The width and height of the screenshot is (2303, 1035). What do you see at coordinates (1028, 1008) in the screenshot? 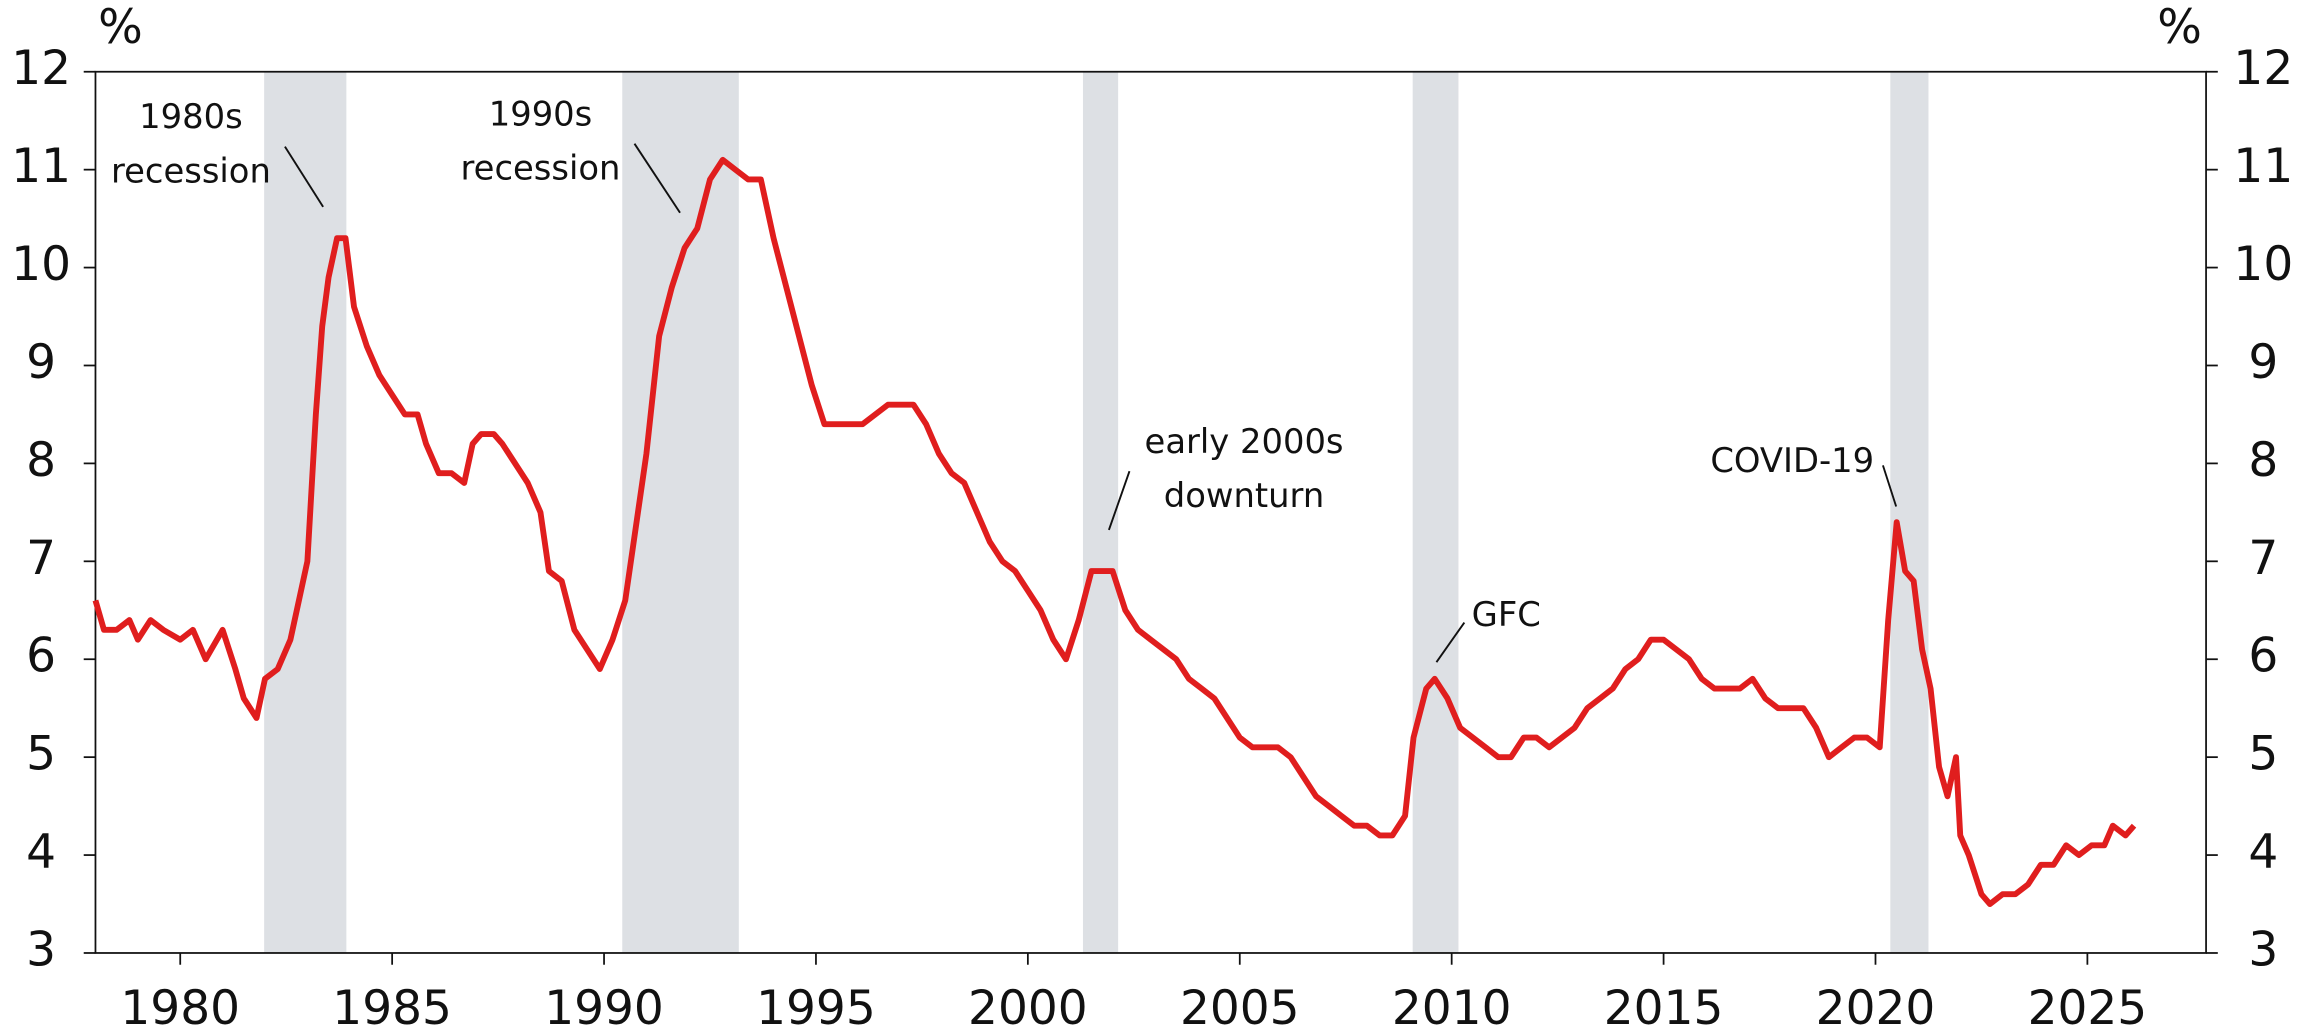
I see `x-tick-label: 2000` at bounding box center [1028, 1008].